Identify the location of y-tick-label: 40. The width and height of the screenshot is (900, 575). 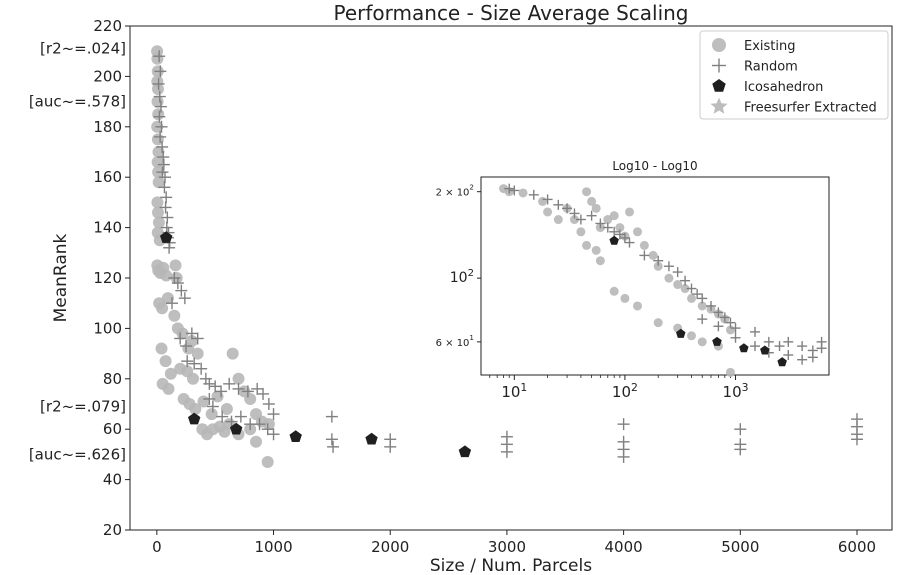
(112, 480).